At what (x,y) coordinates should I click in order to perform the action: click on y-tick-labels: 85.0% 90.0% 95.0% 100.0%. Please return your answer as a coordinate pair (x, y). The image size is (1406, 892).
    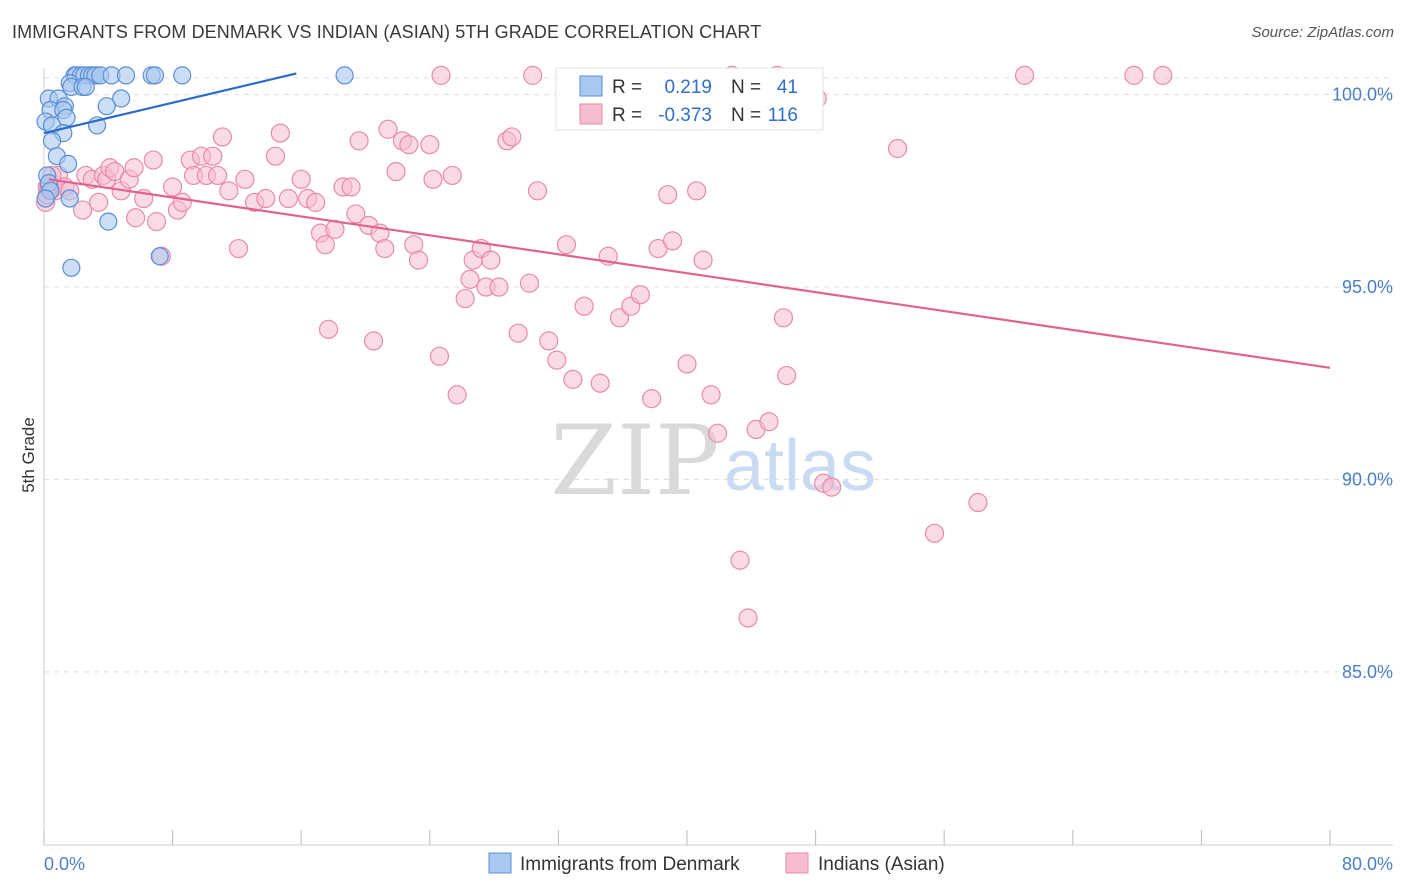
    Looking at the image, I should click on (1362, 383).